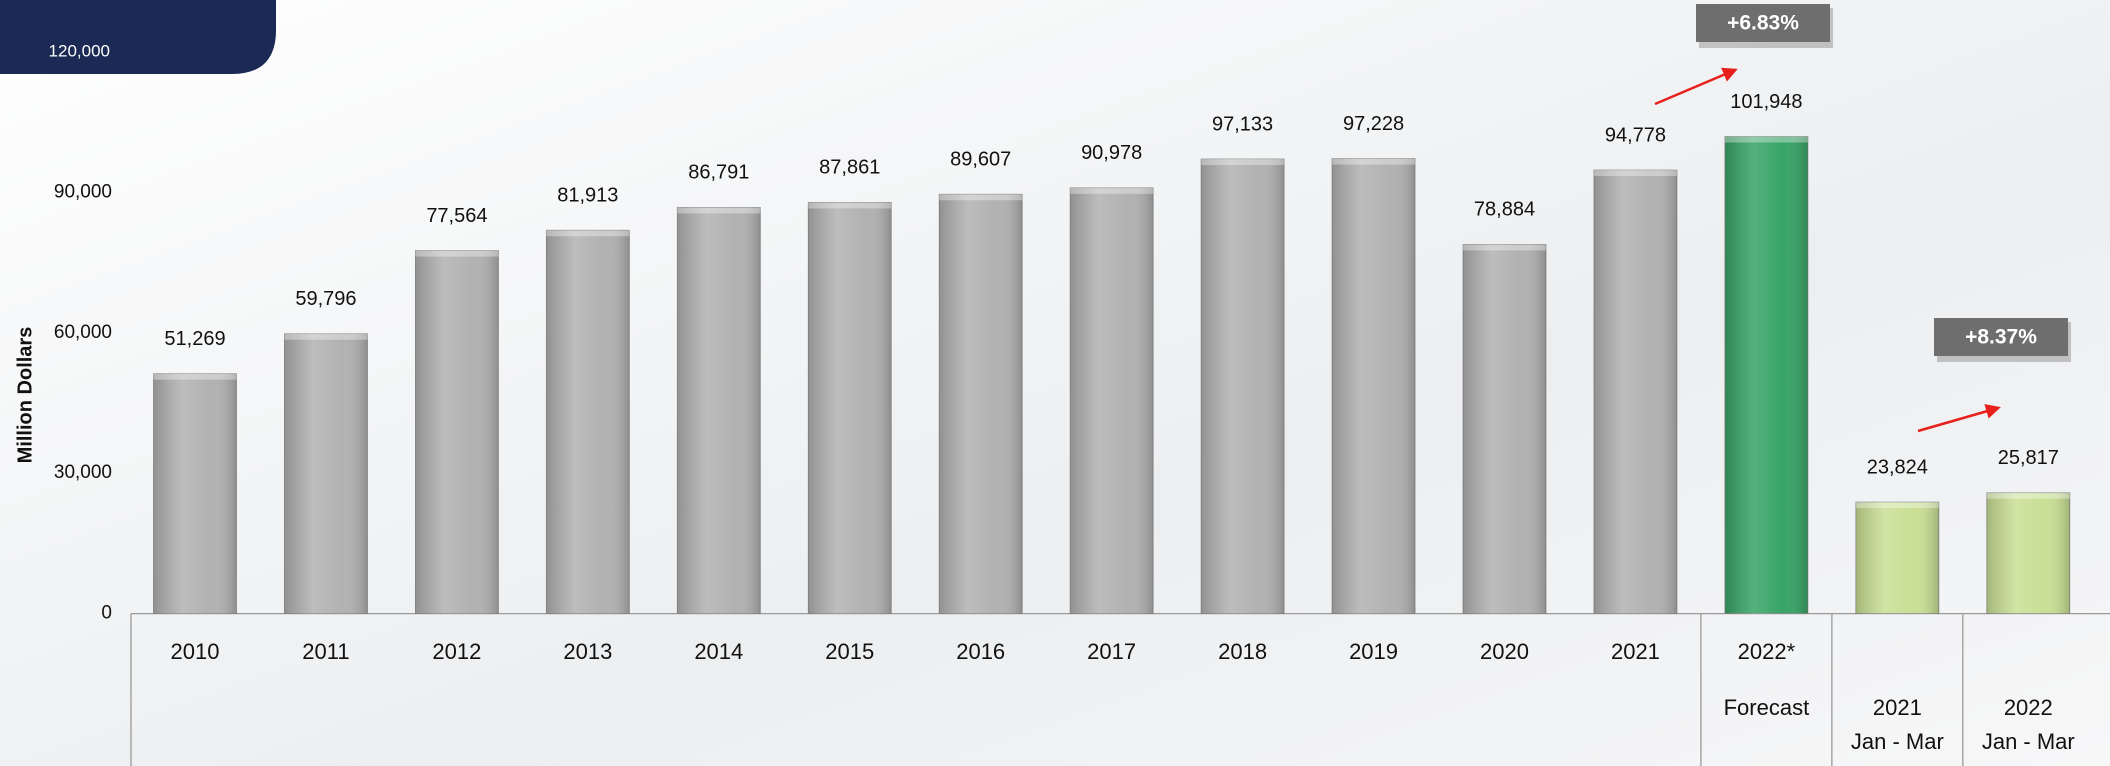  I want to click on x-tick-label: 2011, so click(325, 651).